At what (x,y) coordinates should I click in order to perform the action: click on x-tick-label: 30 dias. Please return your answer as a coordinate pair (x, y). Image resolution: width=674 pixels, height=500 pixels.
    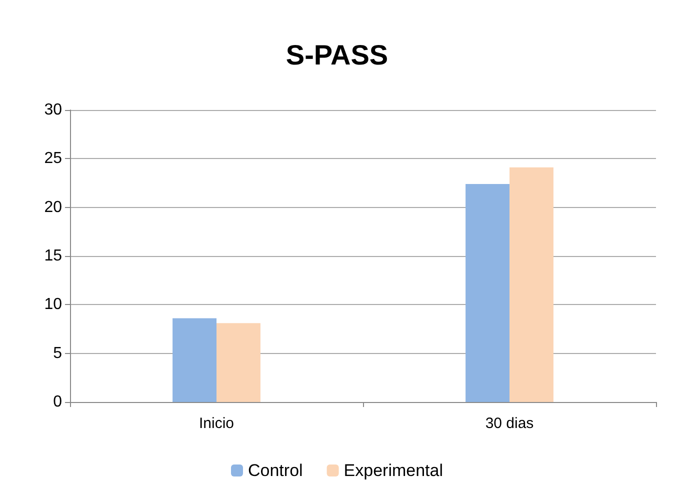
    Looking at the image, I should click on (509, 423).